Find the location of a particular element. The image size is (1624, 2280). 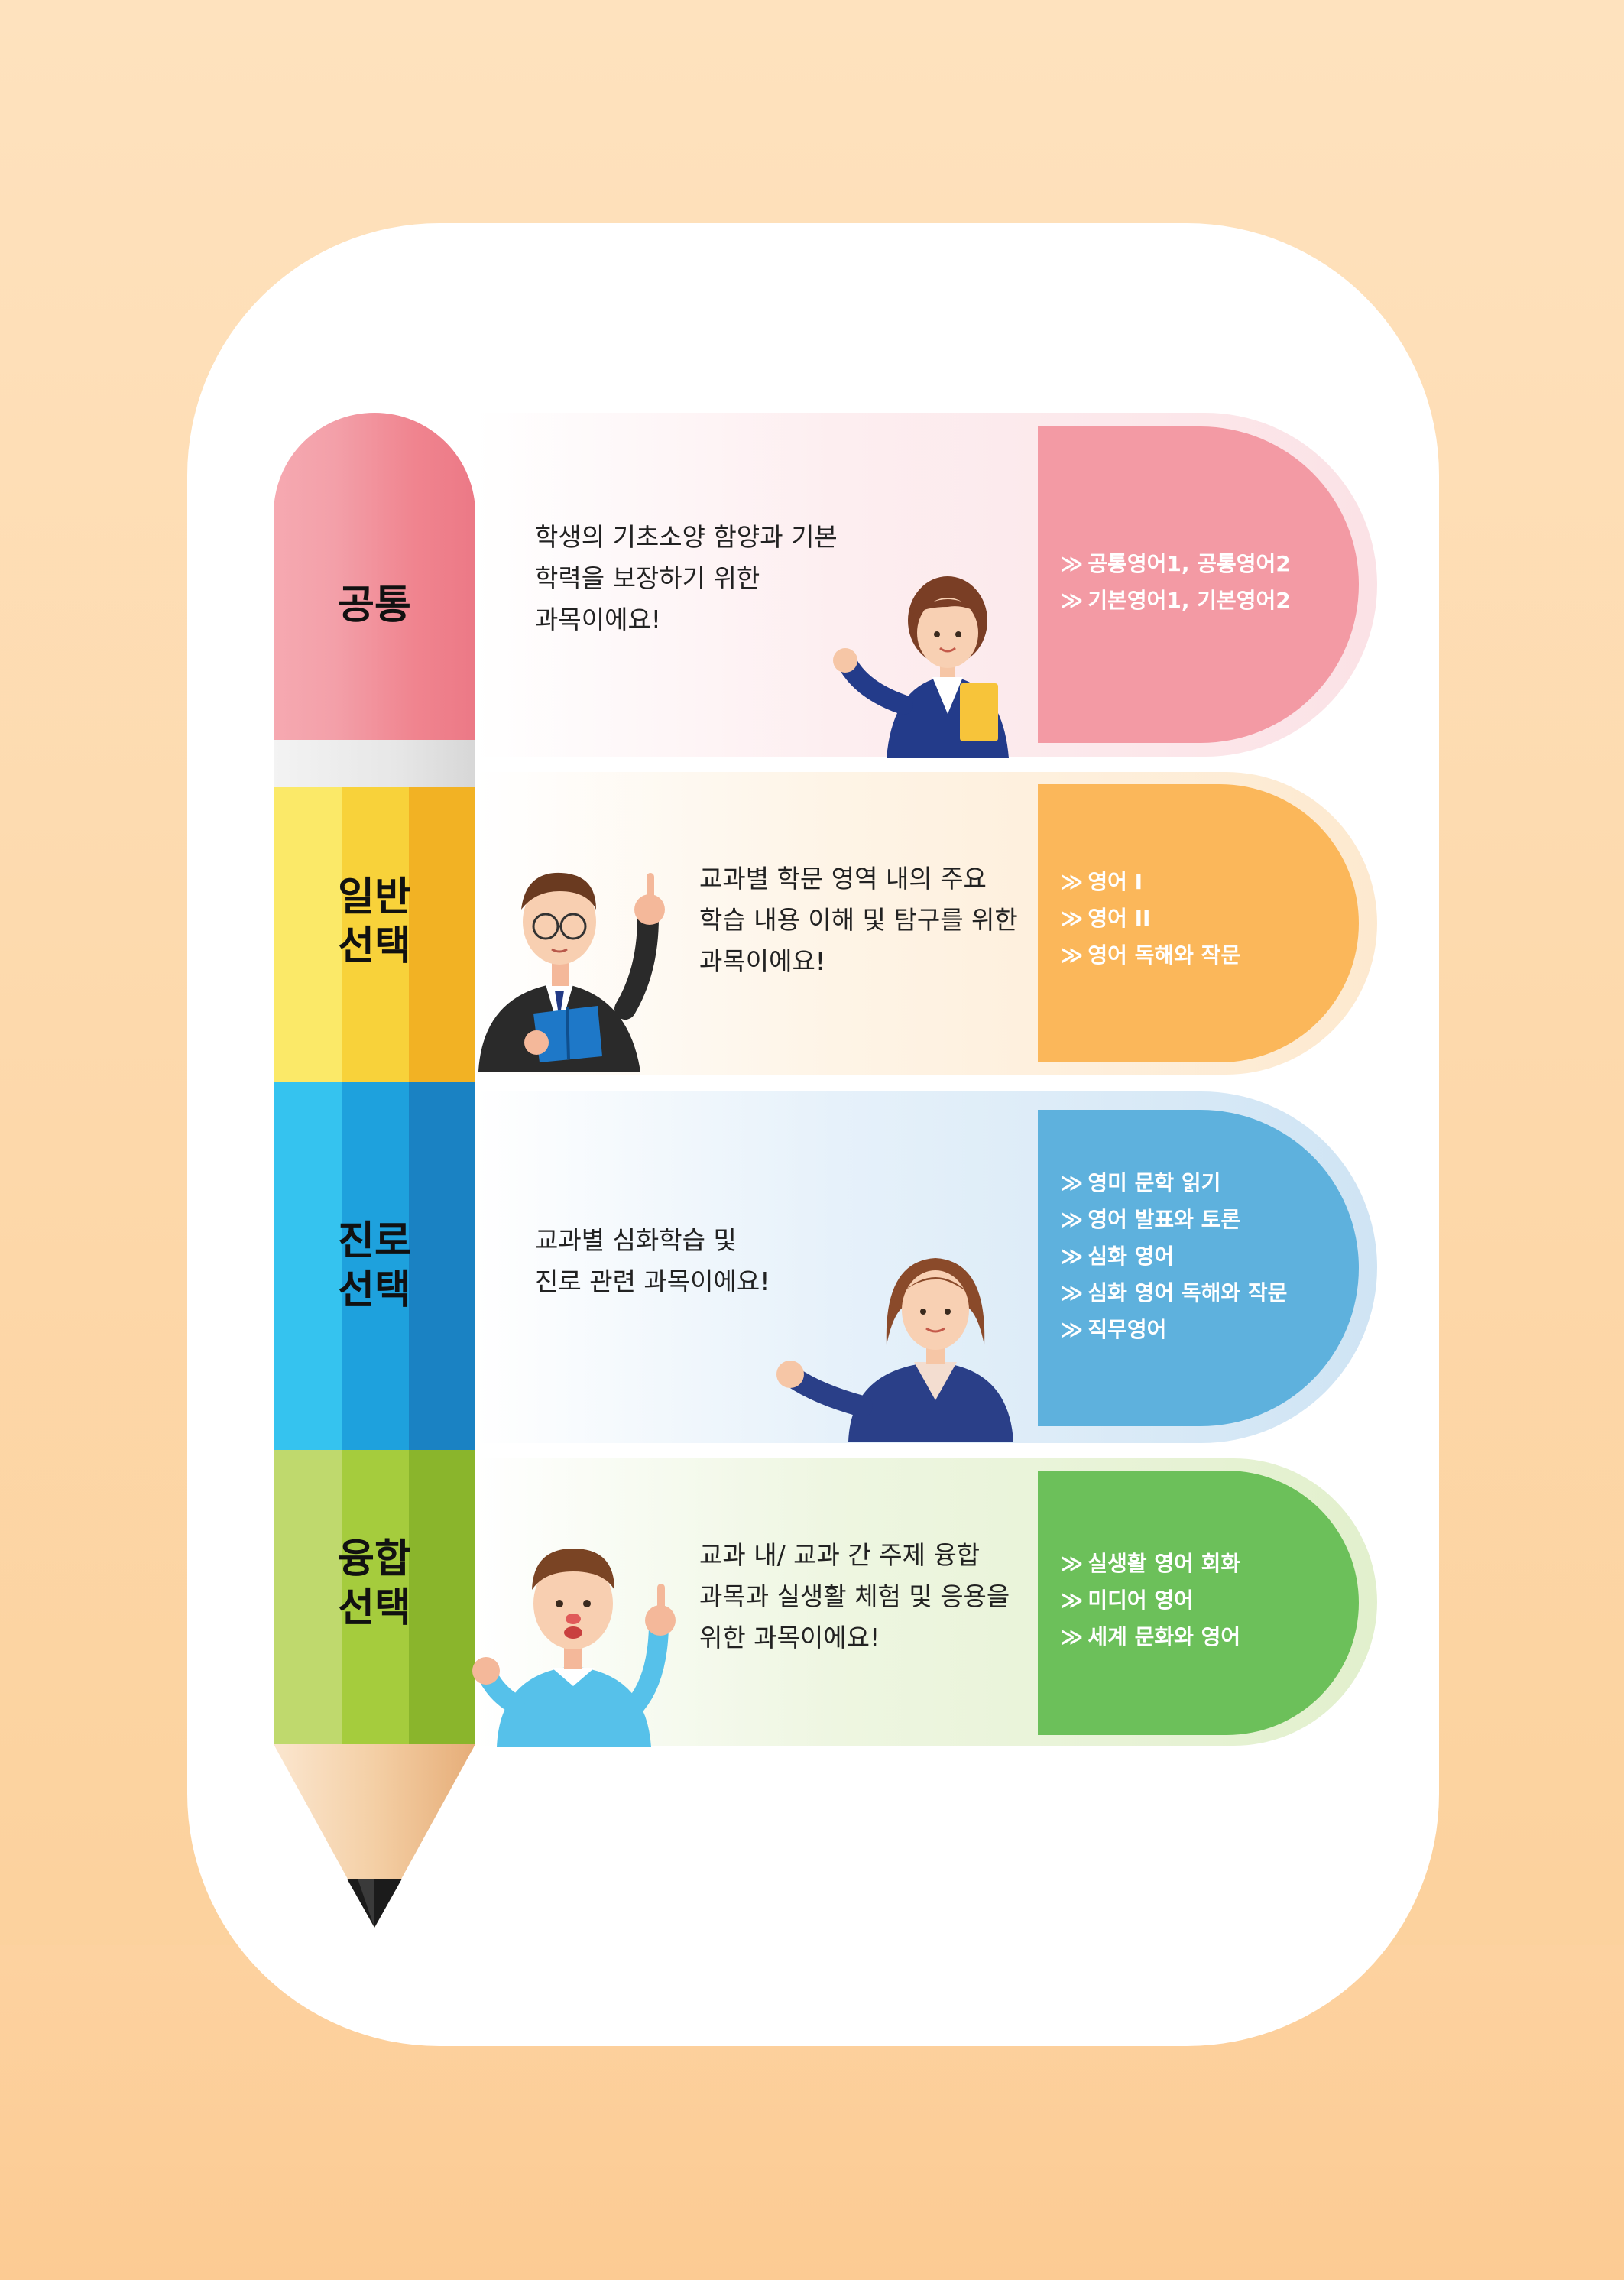

row-convergence-tab is located at coordinates (1198, 1603).